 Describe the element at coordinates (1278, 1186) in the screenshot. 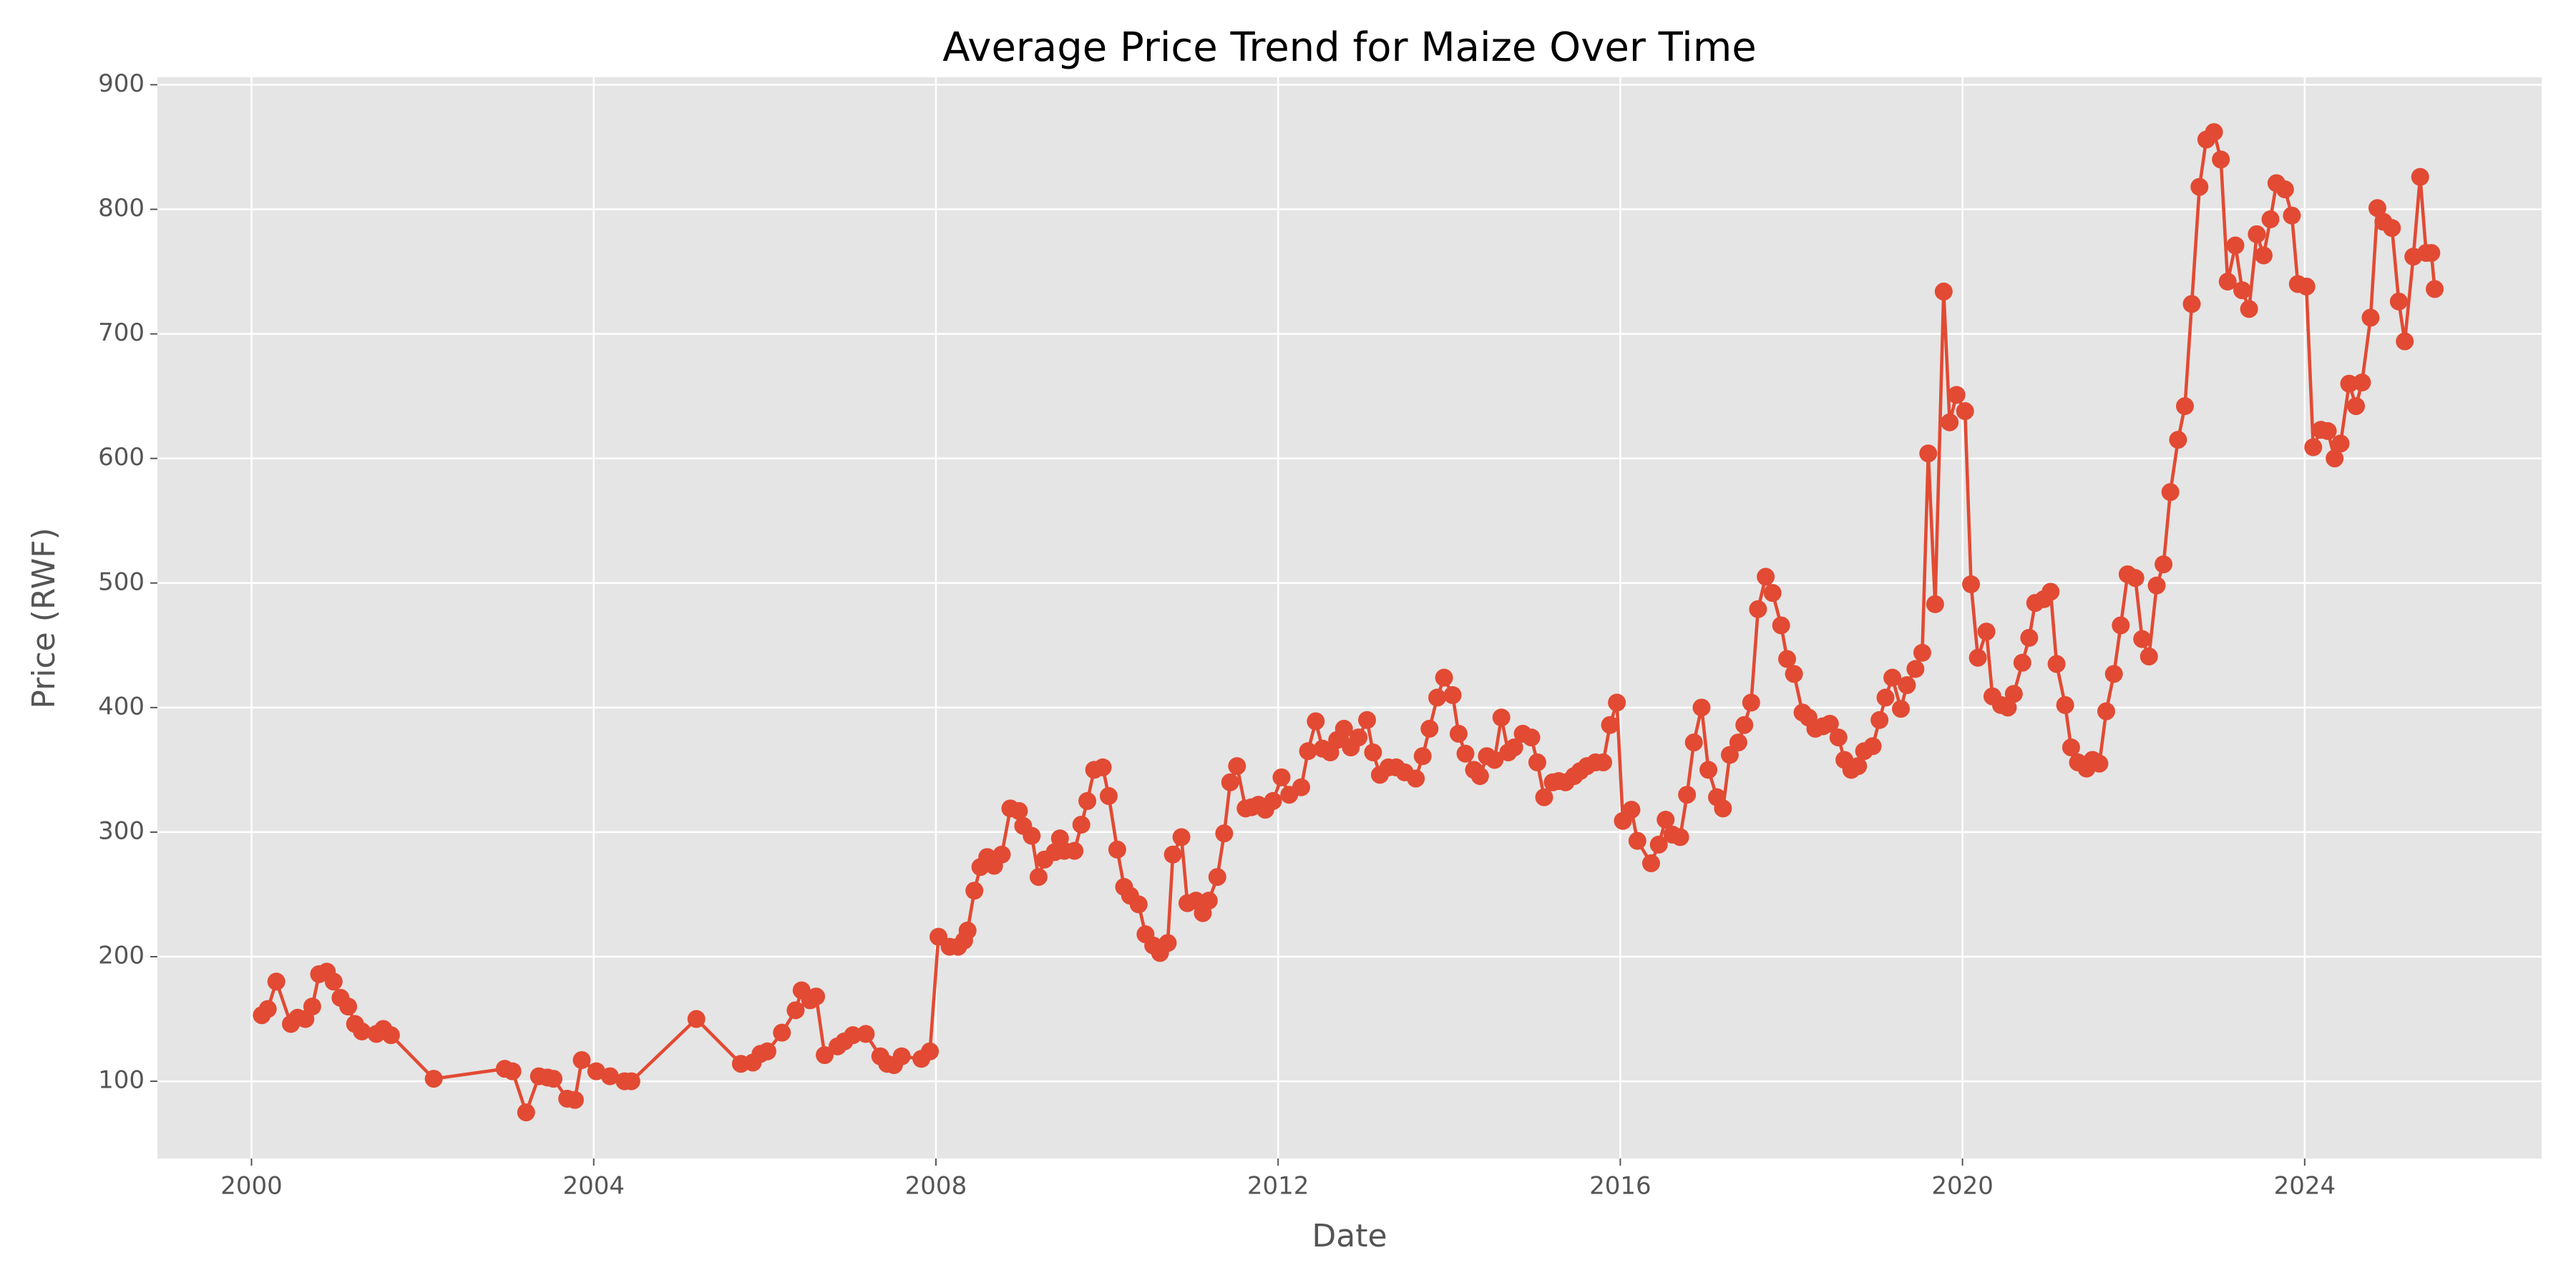

I see `x-tick-label: 2012` at that location.